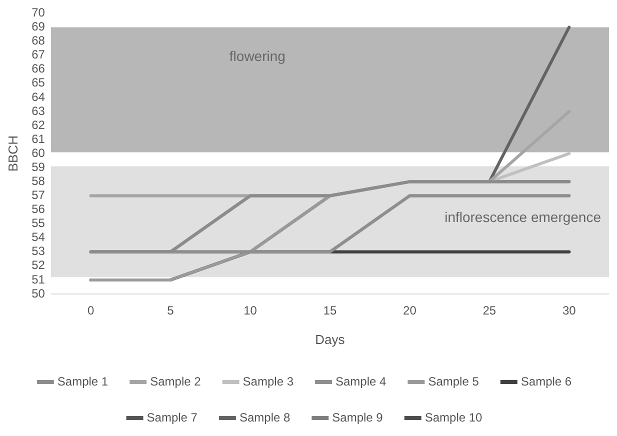 The image size is (617, 436). I want to click on legend-label: Sample 7, so click(172, 417).